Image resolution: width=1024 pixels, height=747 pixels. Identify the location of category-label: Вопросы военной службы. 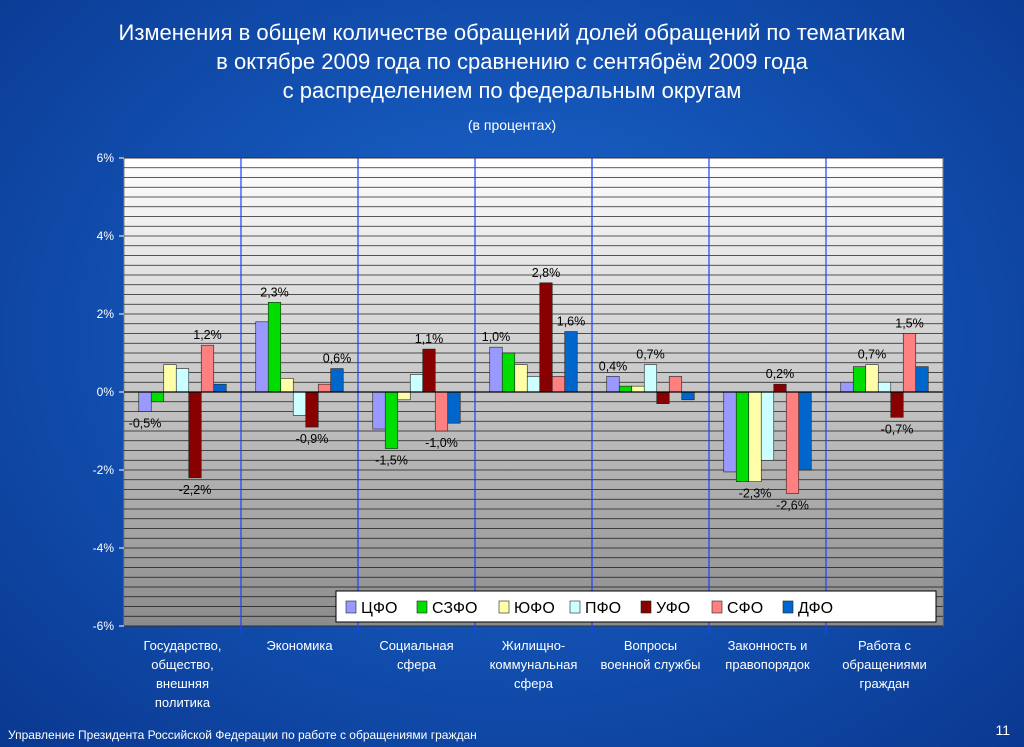
(650, 655).